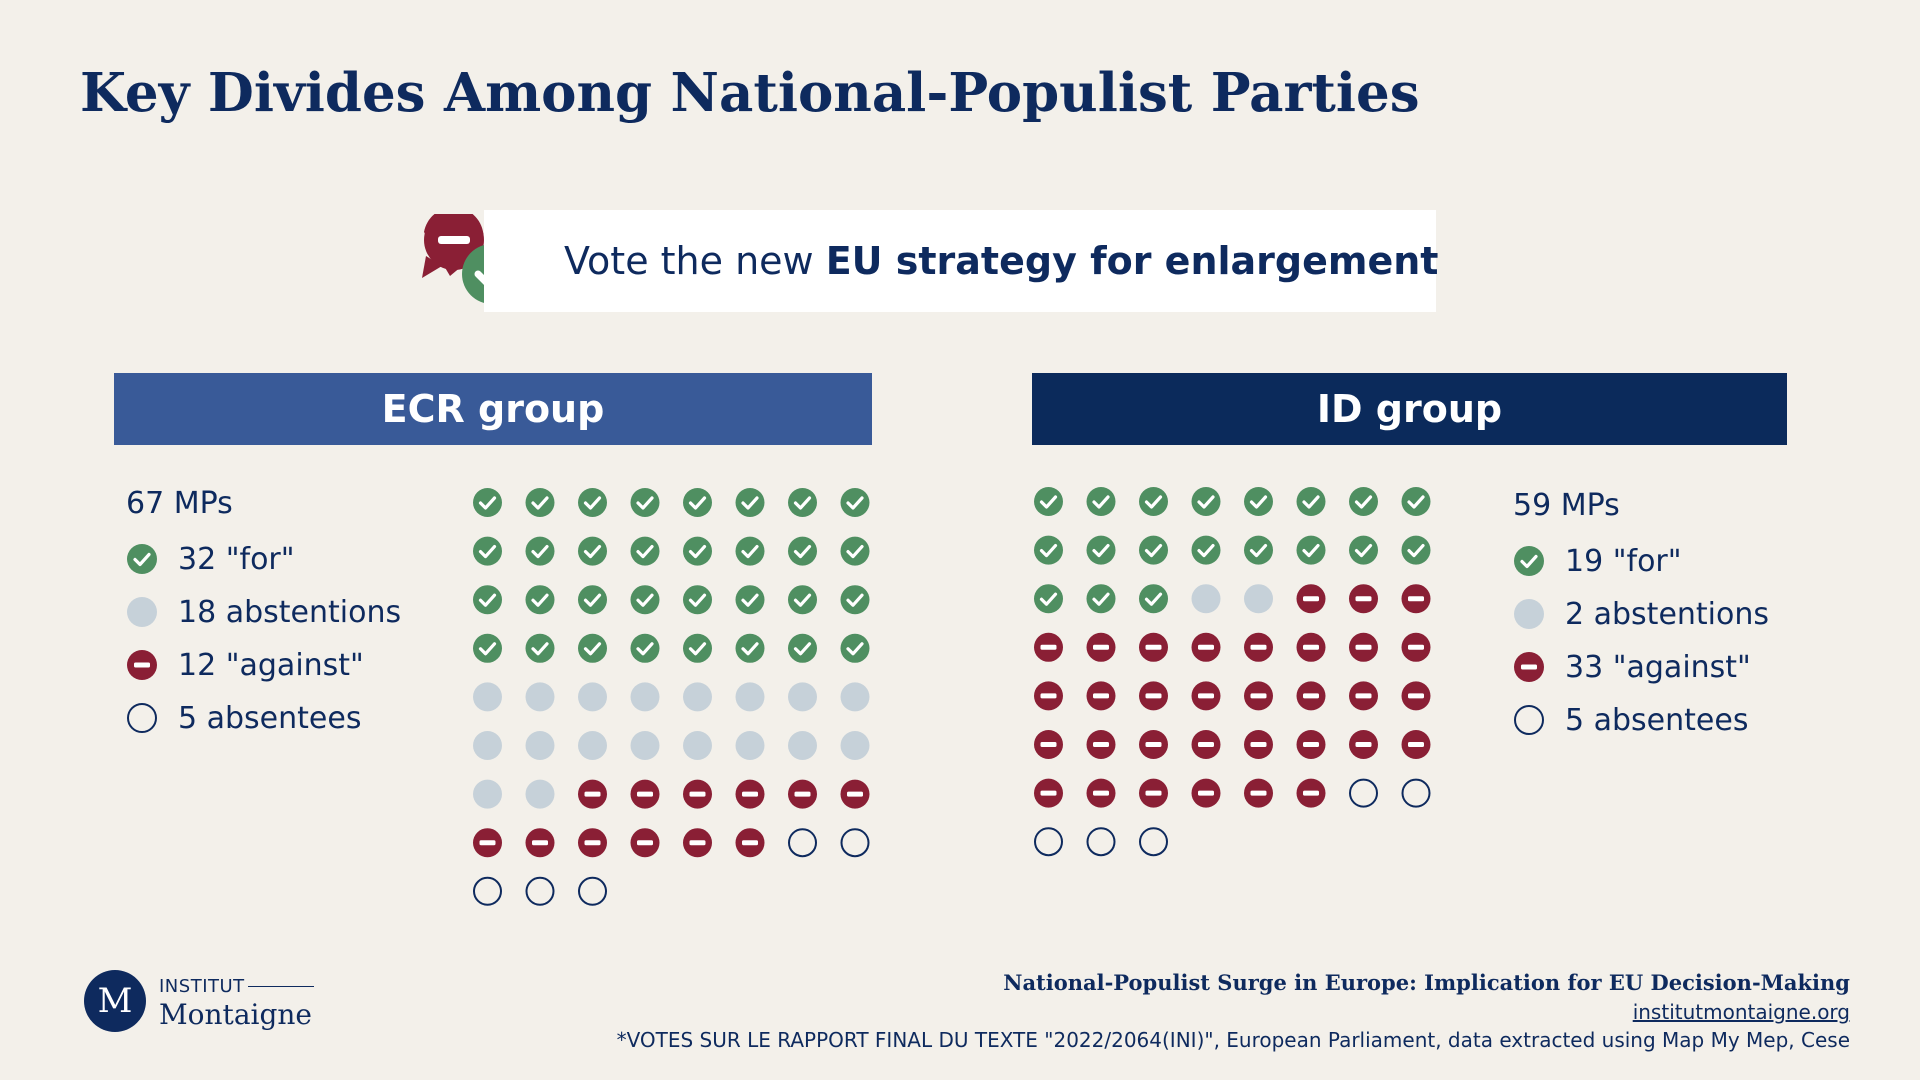  Describe the element at coordinates (263, 559) in the screenshot. I see `ecr-legend-for: 32 "for"` at that location.